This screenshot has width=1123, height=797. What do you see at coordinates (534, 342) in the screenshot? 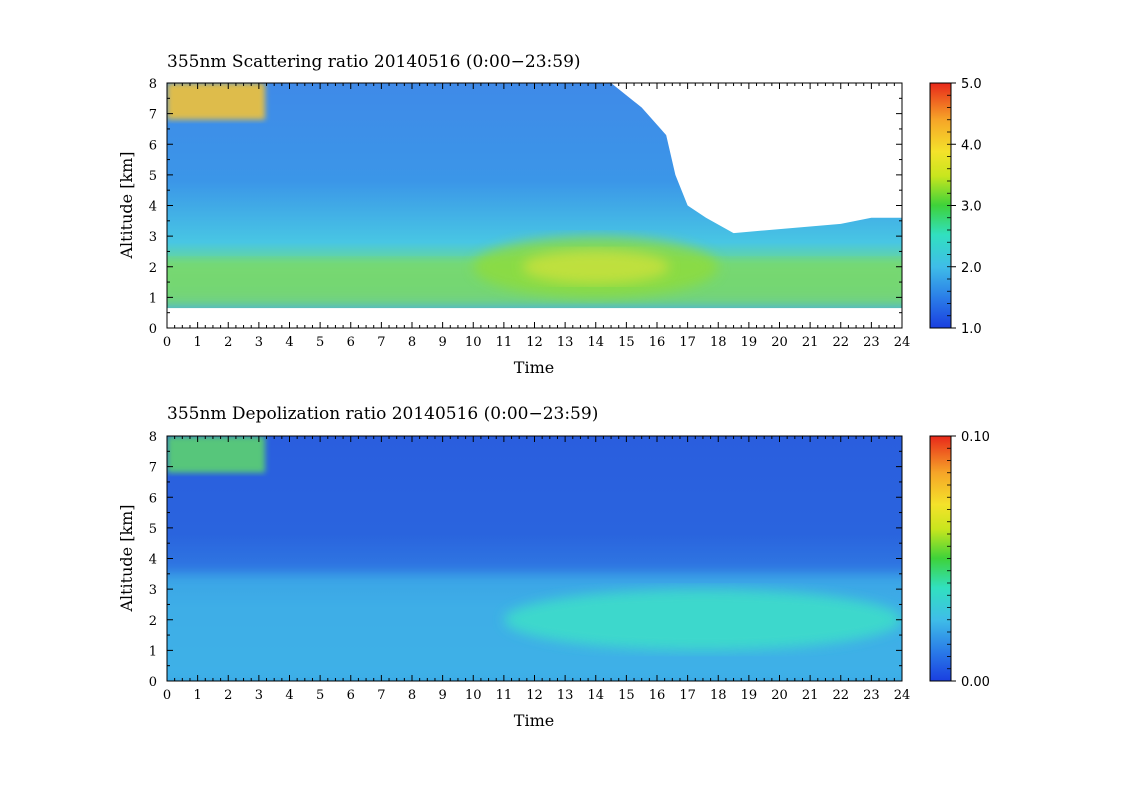
I see `scattering-xtick-label: 12` at bounding box center [534, 342].